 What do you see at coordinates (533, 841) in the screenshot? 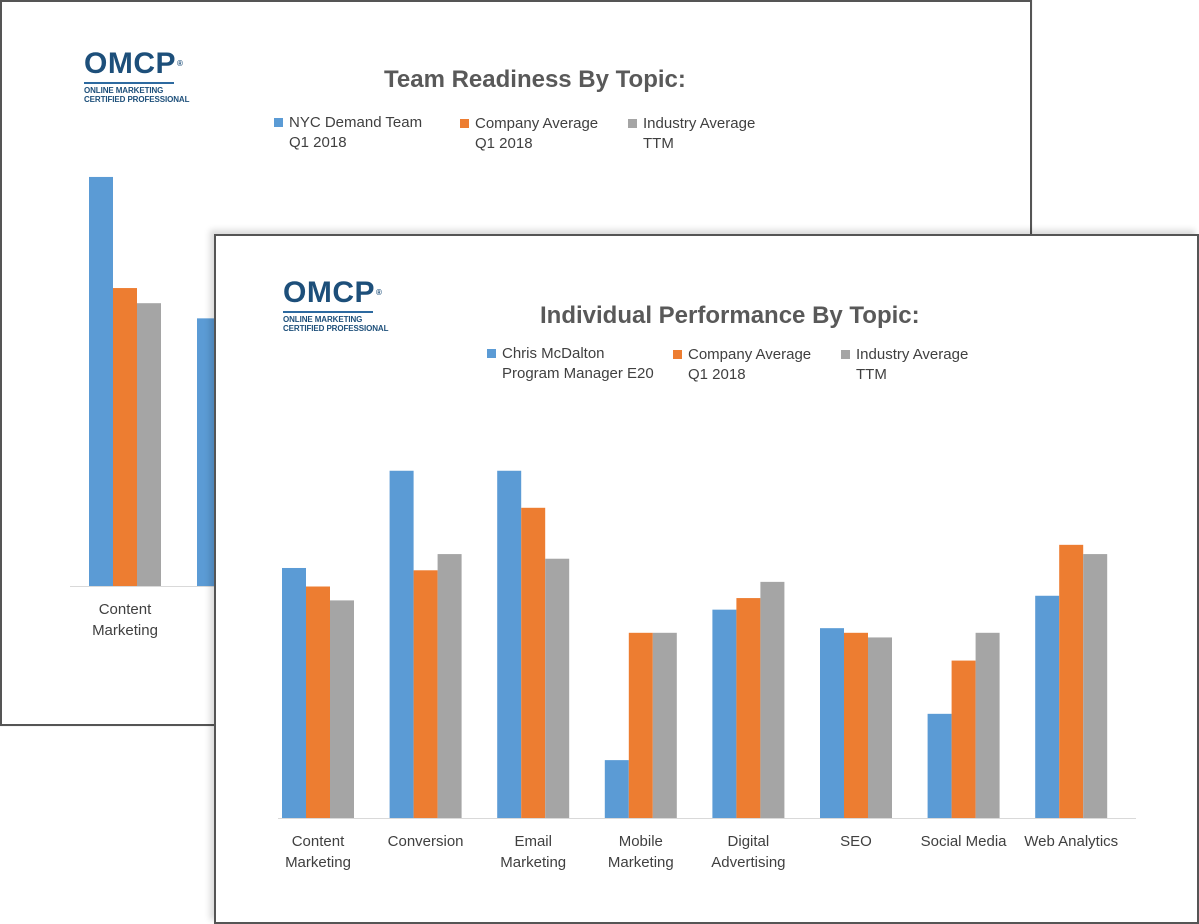
I see `x-tick-label: Email` at bounding box center [533, 841].